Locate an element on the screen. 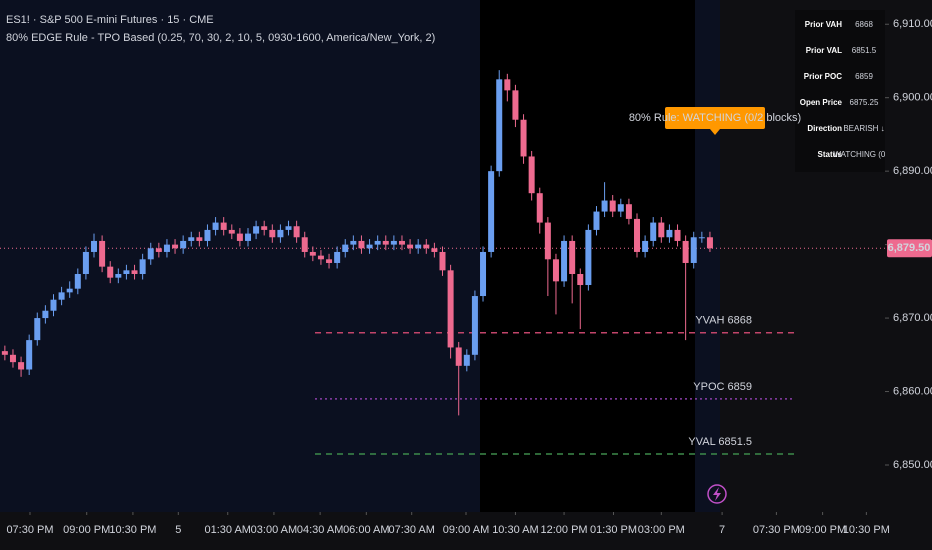  event-icon-bolt is located at coordinates (717, 494).